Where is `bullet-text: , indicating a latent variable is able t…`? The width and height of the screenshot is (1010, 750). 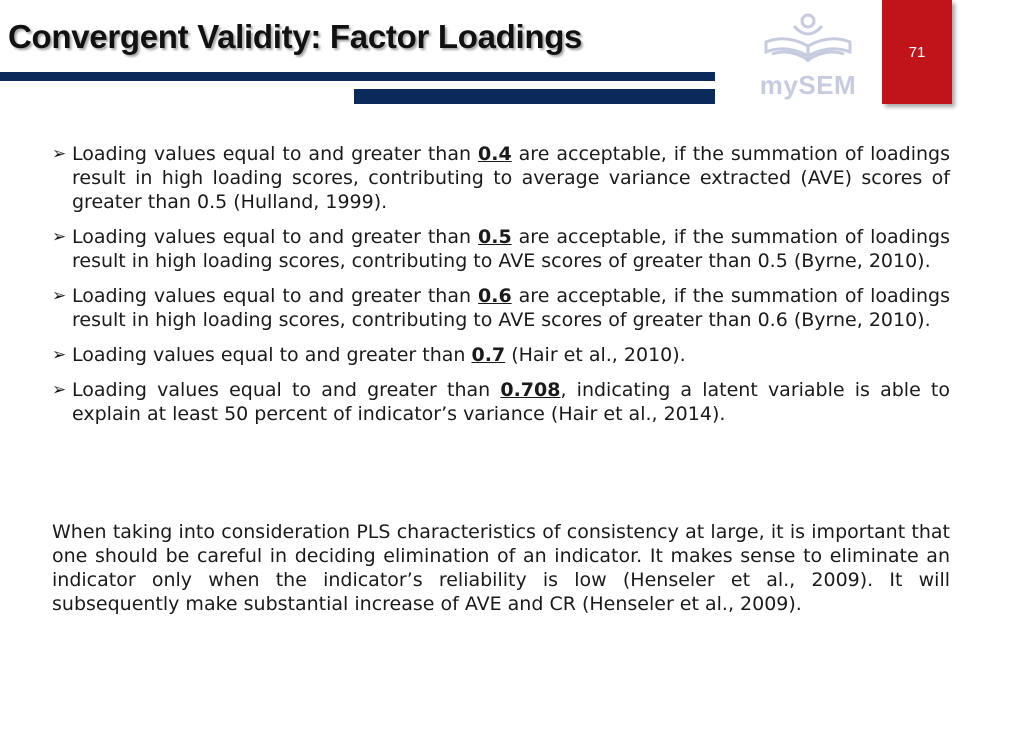
bullet-text: , indicating a latent variable is able t… is located at coordinates (511, 402).